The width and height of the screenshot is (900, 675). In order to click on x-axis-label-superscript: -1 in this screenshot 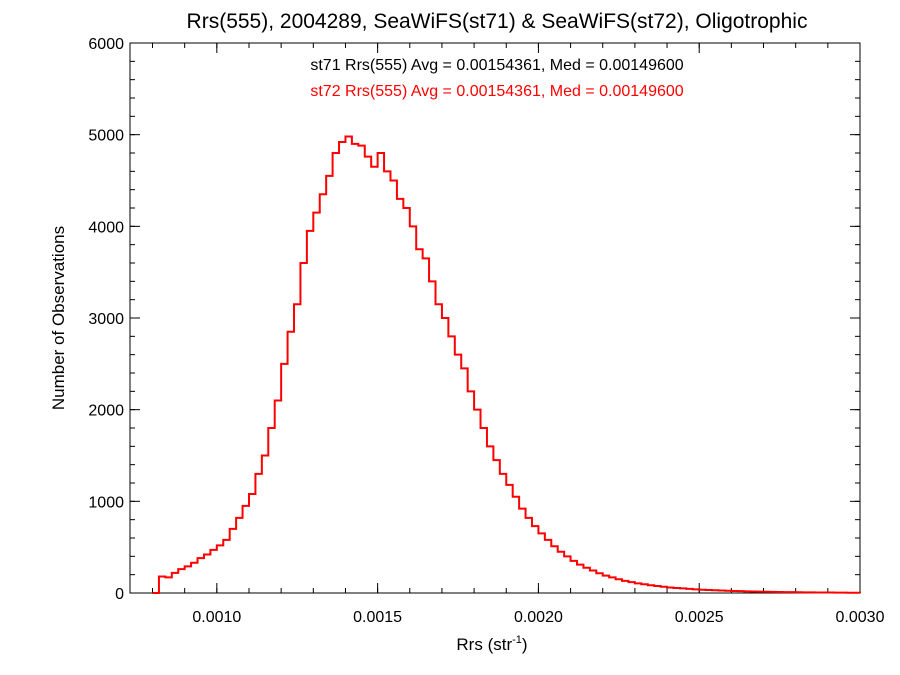, I will do `click(517, 640)`.